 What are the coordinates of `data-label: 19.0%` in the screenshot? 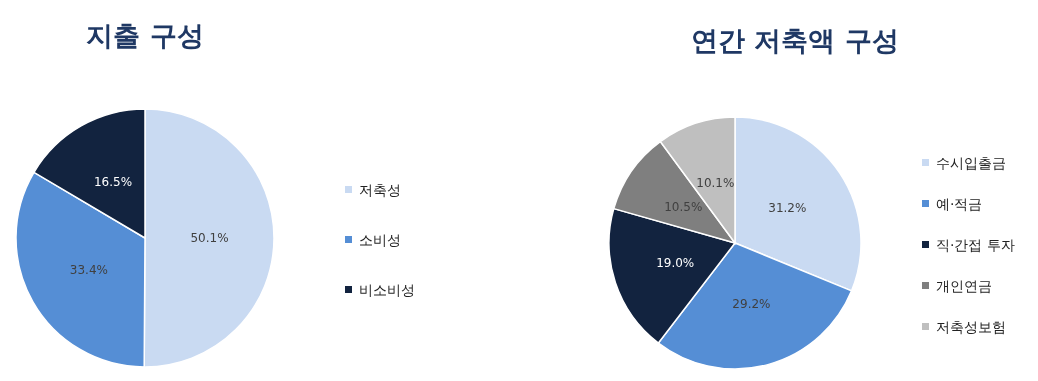 It's located at (675, 262).